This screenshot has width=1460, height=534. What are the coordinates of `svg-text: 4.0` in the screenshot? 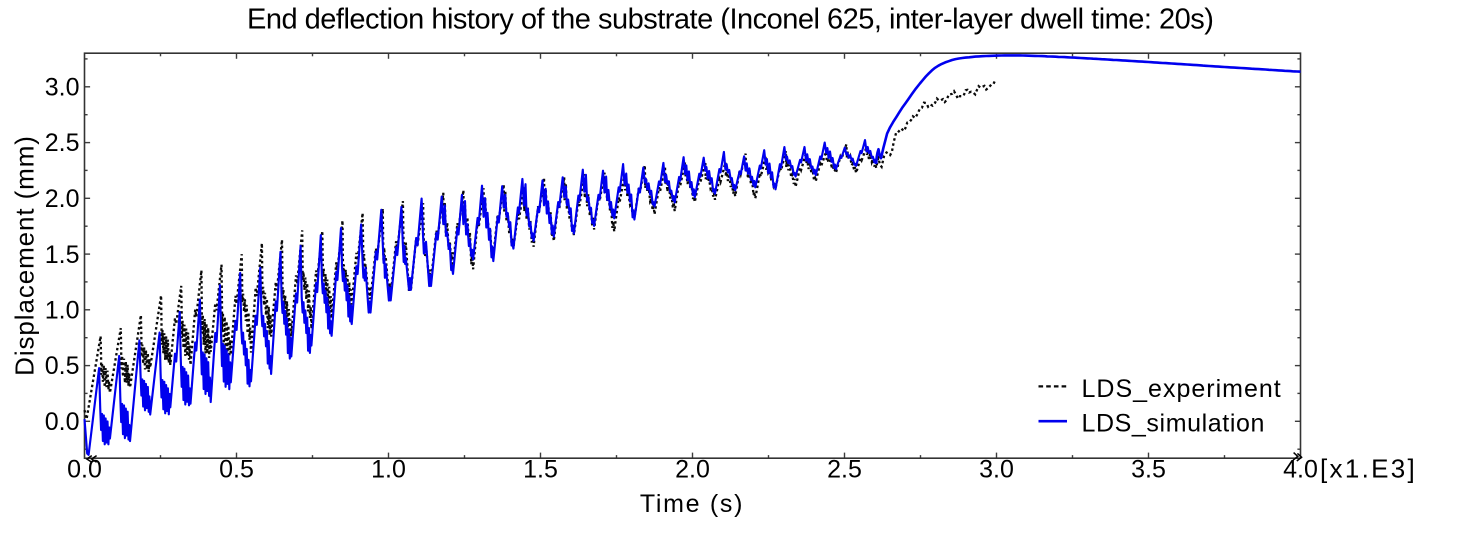 It's located at (1300, 469).